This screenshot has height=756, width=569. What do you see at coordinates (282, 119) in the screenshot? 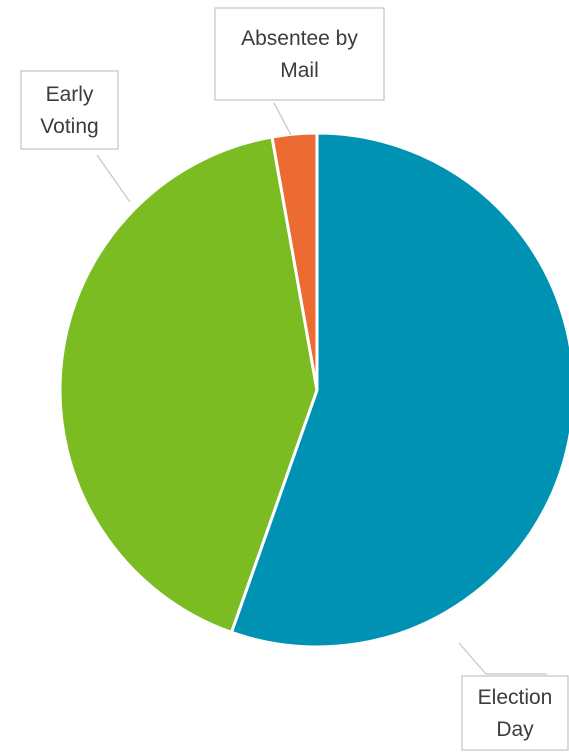
I see `leader-line-absentee-by-mail` at bounding box center [282, 119].